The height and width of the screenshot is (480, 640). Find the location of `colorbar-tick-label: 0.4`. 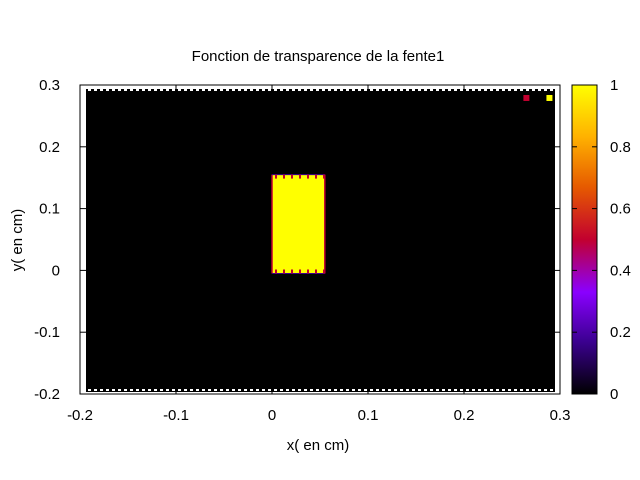

colorbar-tick-label: 0.4 is located at coordinates (620, 270).